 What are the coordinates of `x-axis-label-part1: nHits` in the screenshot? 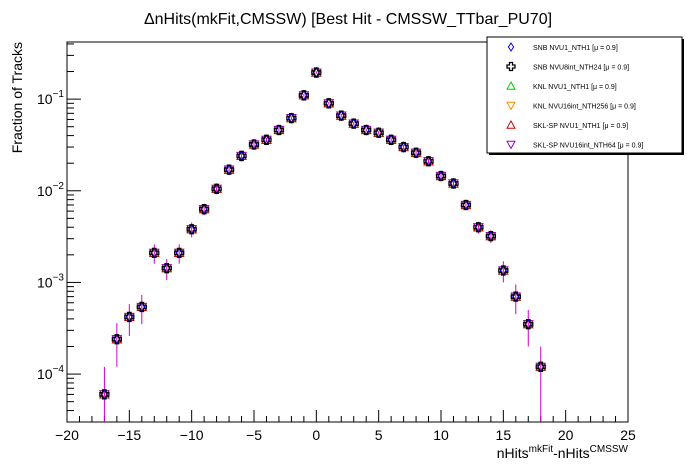 It's located at (513, 453).